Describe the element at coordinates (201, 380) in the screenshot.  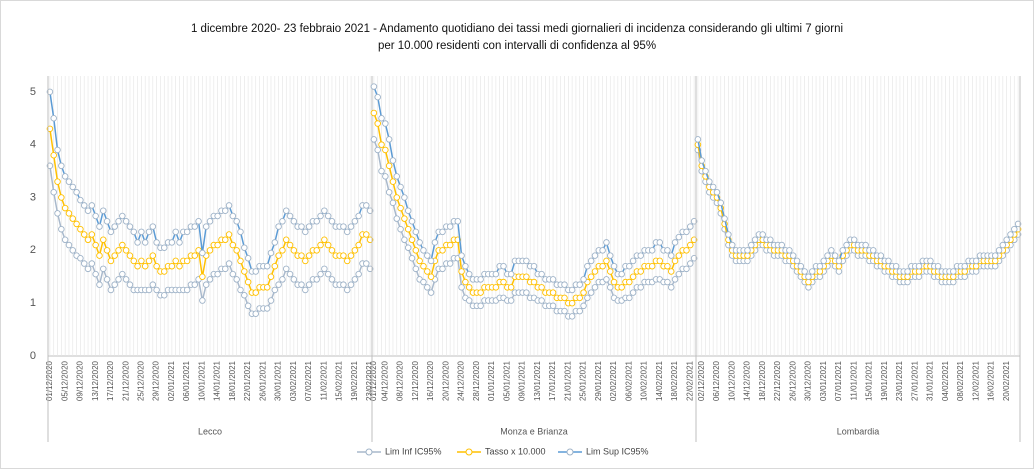
I see `x-tick-label: 10/01/2021` at that location.